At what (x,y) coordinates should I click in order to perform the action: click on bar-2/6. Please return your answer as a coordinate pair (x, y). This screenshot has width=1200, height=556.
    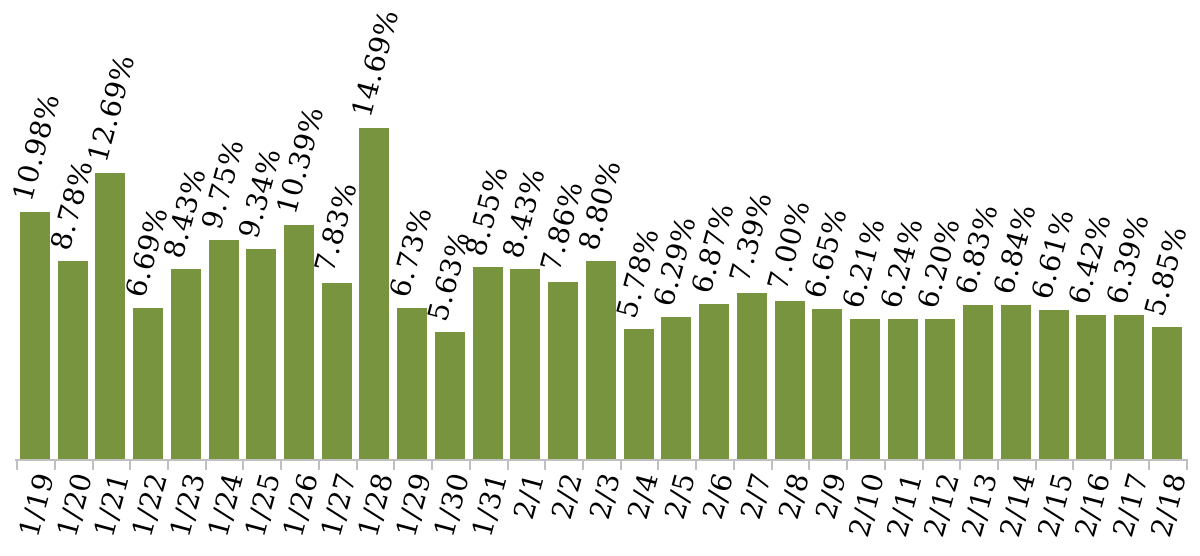
    Looking at the image, I should click on (714, 381).